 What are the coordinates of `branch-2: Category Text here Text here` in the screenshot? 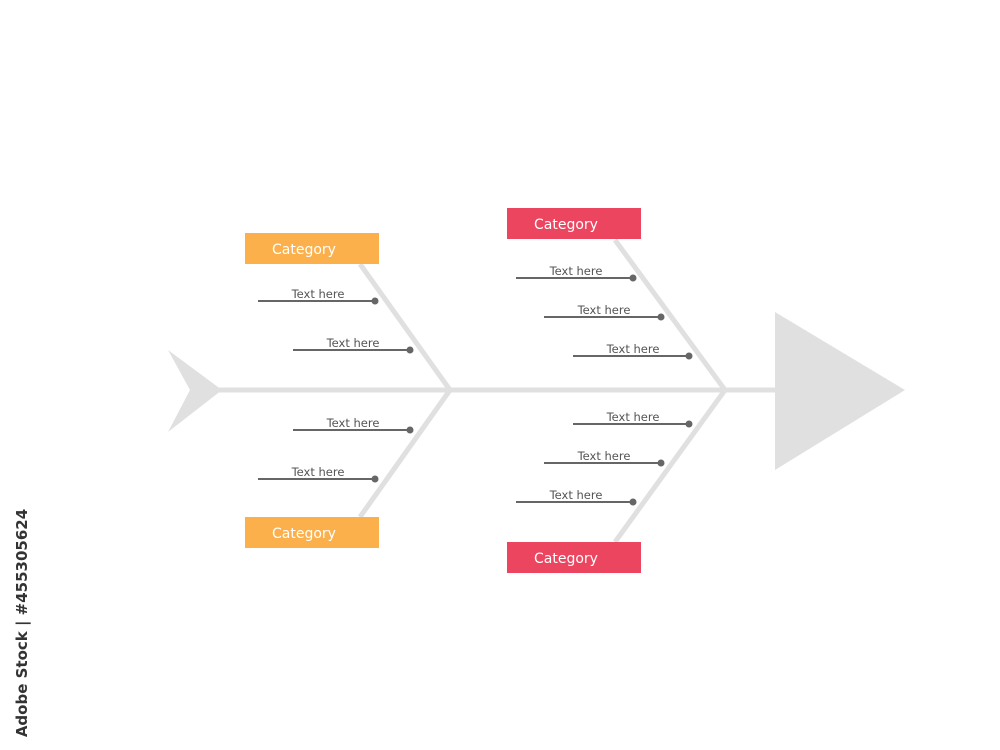 It's located at (349, 468).